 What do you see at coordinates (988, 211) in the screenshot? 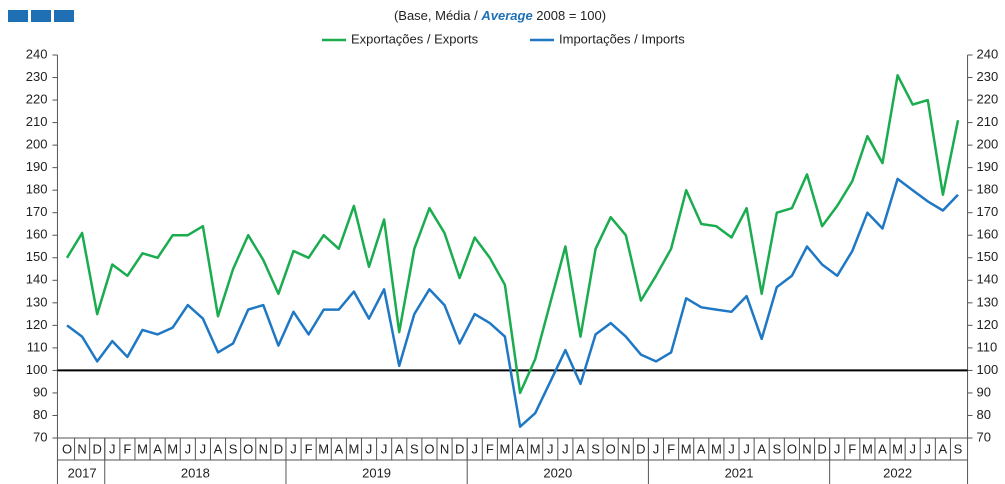
I see `y2-tick-label: 170` at bounding box center [988, 211].